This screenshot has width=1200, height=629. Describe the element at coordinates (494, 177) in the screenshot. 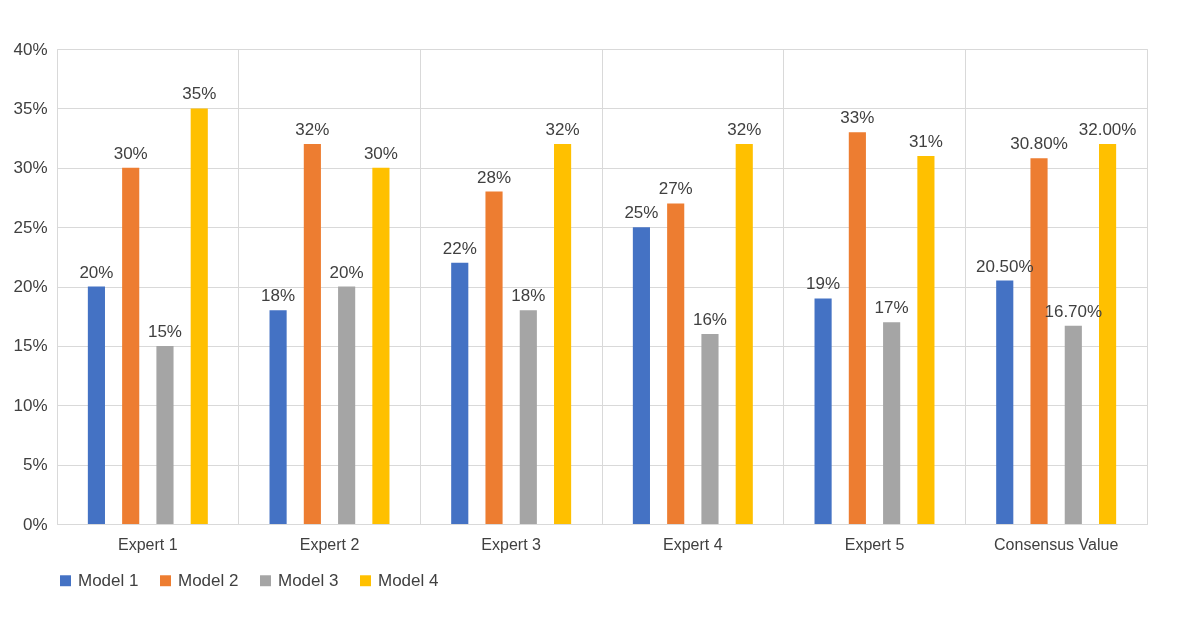

I see `data-label: 28%` at that location.